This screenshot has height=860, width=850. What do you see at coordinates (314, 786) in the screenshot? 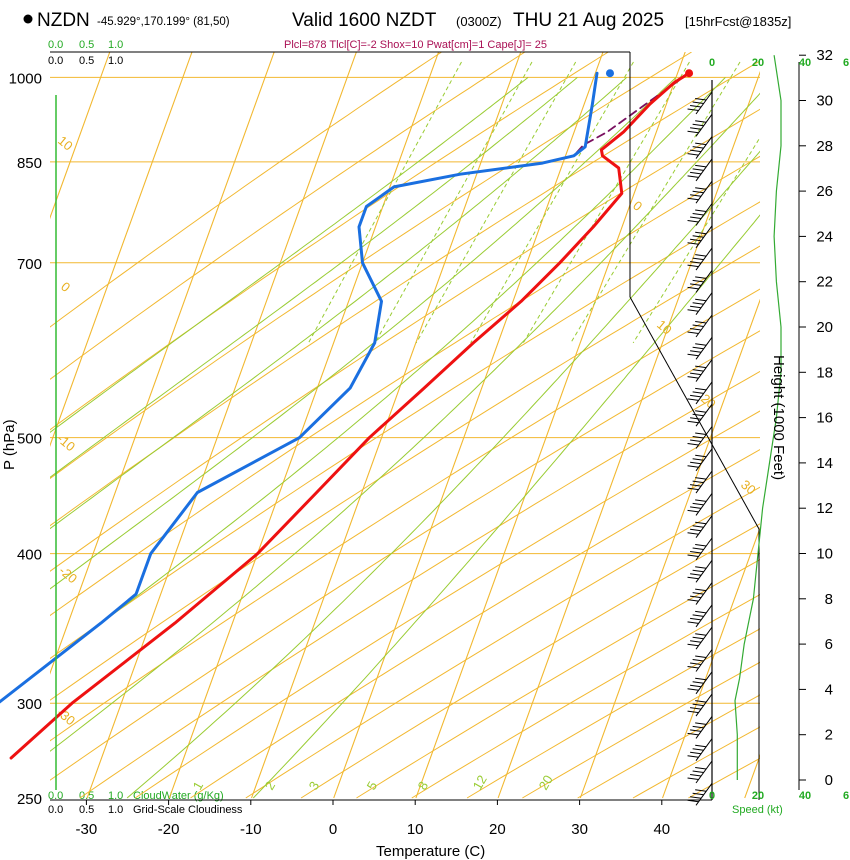
I see `mixing-ratio-label: 3` at bounding box center [314, 786].